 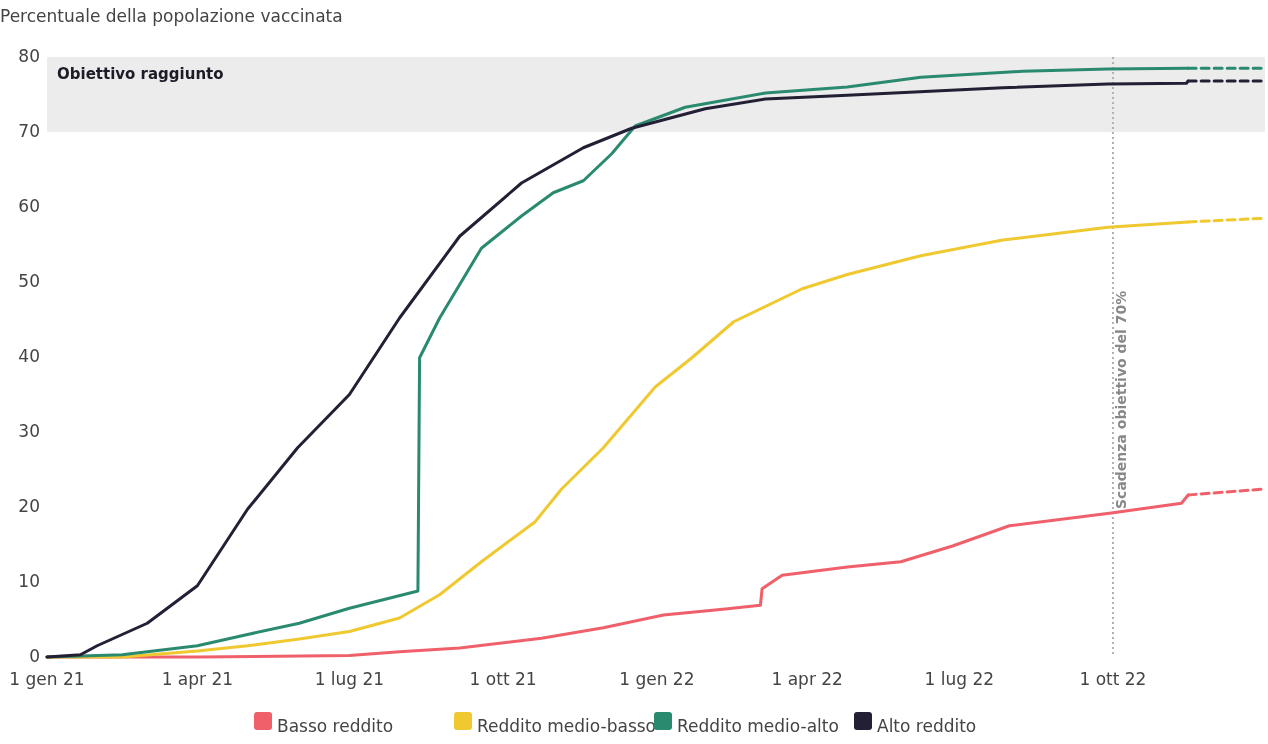 What do you see at coordinates (29, 506) in the screenshot?
I see `y-tick-label: 20` at bounding box center [29, 506].